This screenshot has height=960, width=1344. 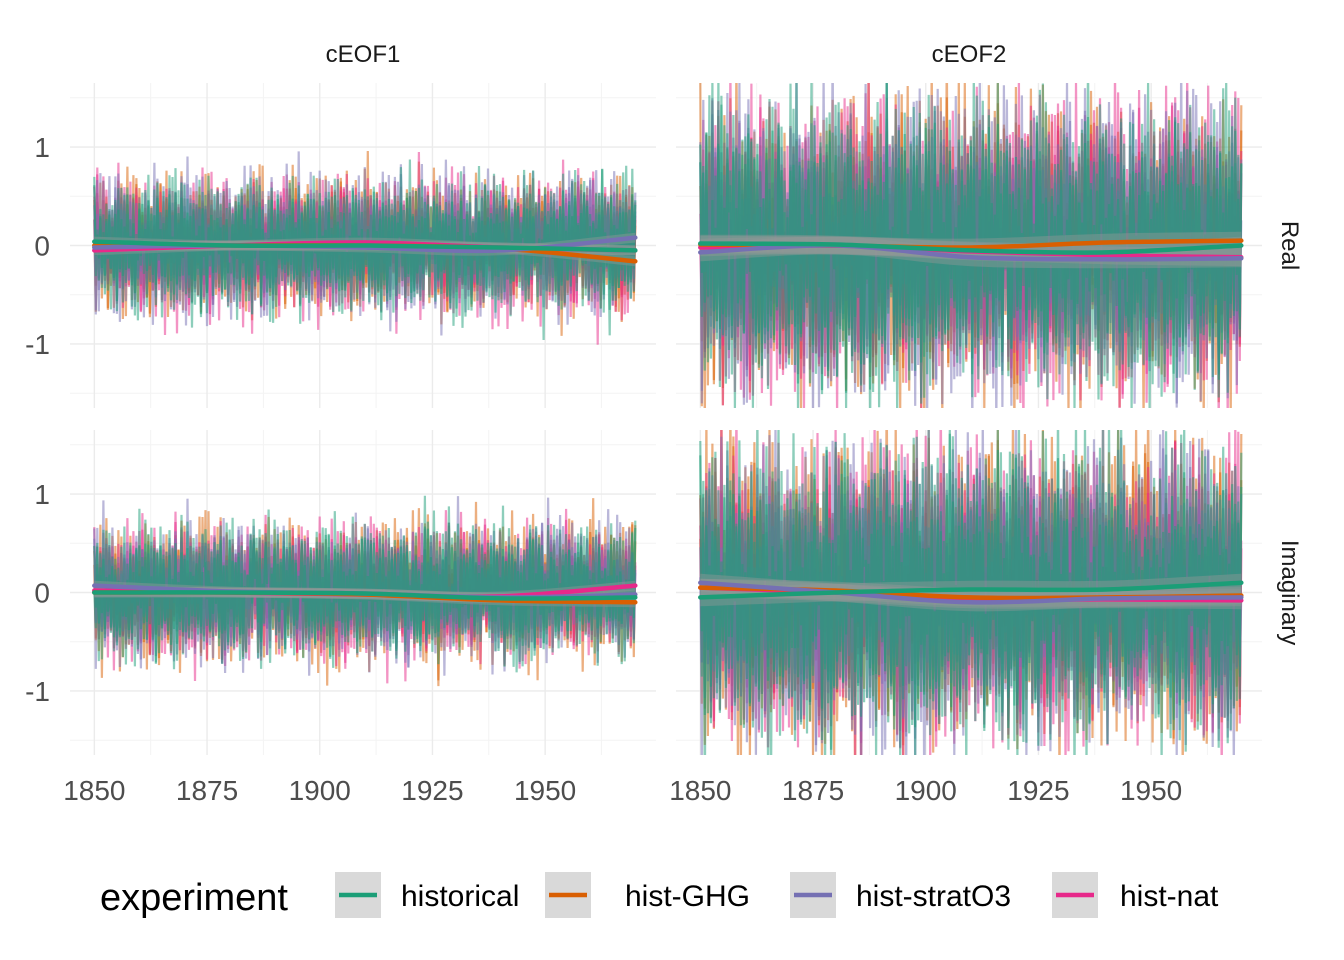 What do you see at coordinates (1289, 245) in the screenshot?
I see `strip-label-real: Real` at bounding box center [1289, 245].